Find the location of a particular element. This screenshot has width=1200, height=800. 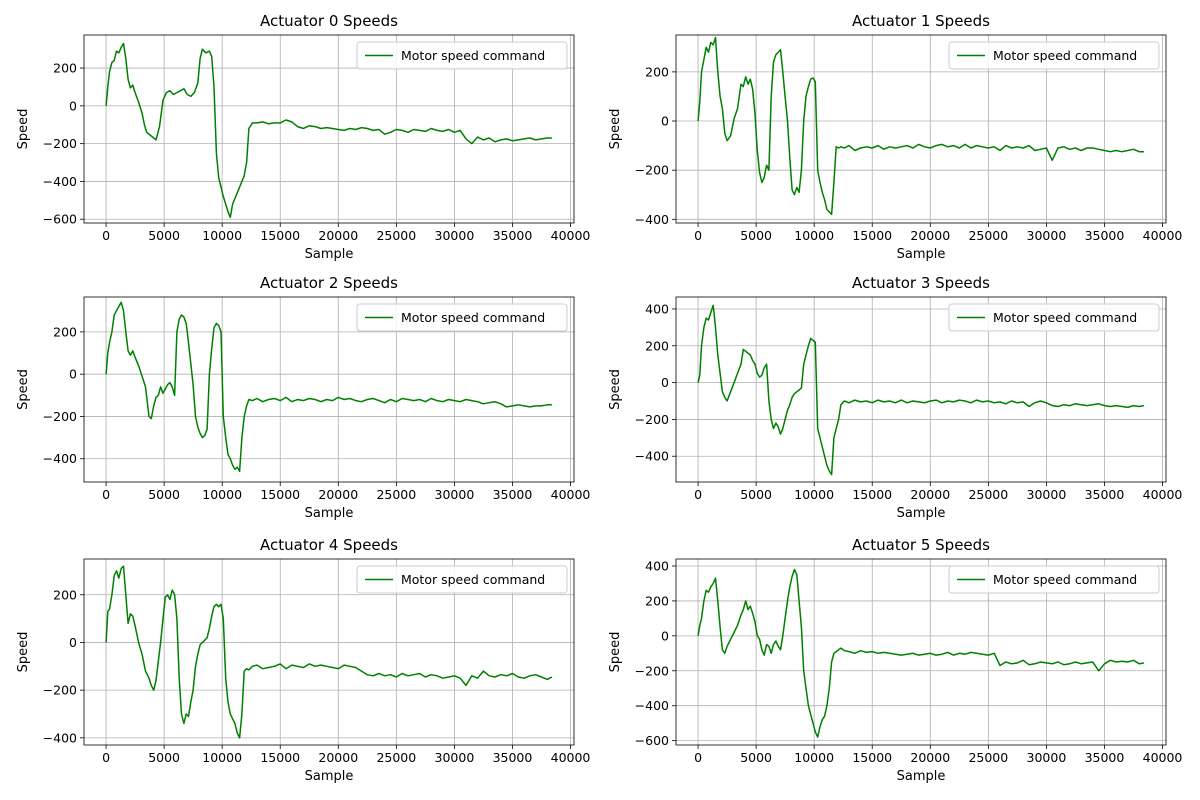

chart-title: Actuator 0 Speeds is located at coordinates (329, 21).